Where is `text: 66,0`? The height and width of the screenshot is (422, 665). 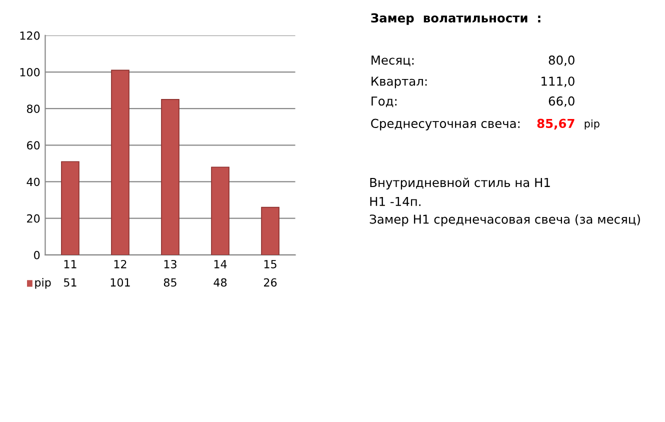 text: 66,0 is located at coordinates (561, 101).